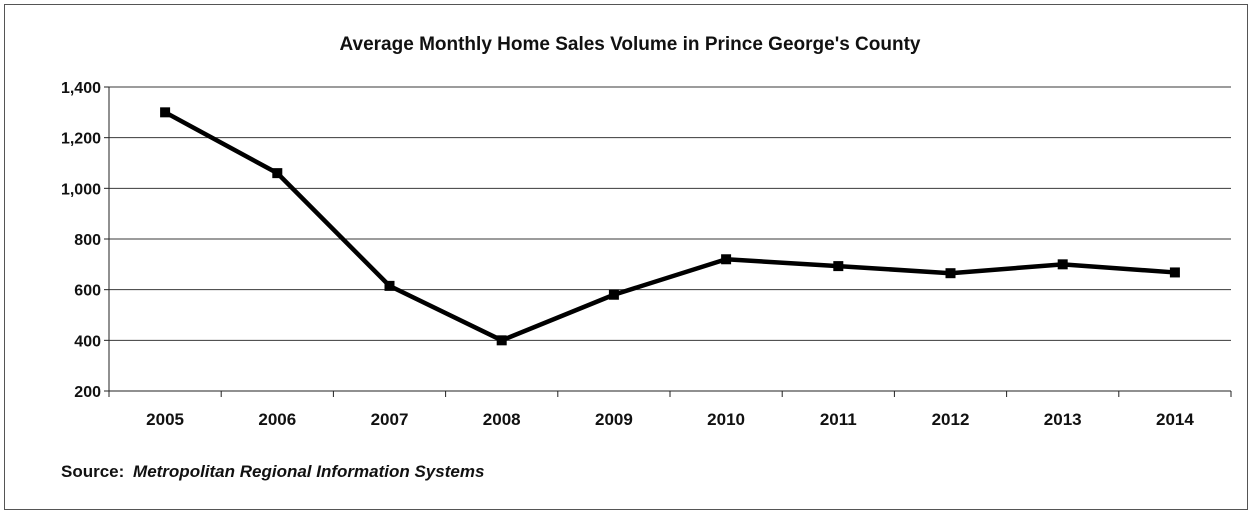 This screenshot has width=1252, height=514. Describe the element at coordinates (87, 341) in the screenshot. I see `y-tick-label: 400` at that location.